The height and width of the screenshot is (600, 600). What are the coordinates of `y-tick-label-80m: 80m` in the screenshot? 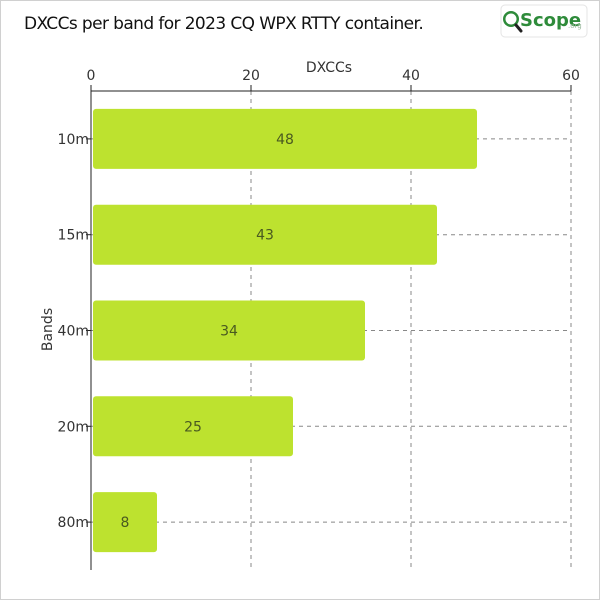 It's located at (73, 523).